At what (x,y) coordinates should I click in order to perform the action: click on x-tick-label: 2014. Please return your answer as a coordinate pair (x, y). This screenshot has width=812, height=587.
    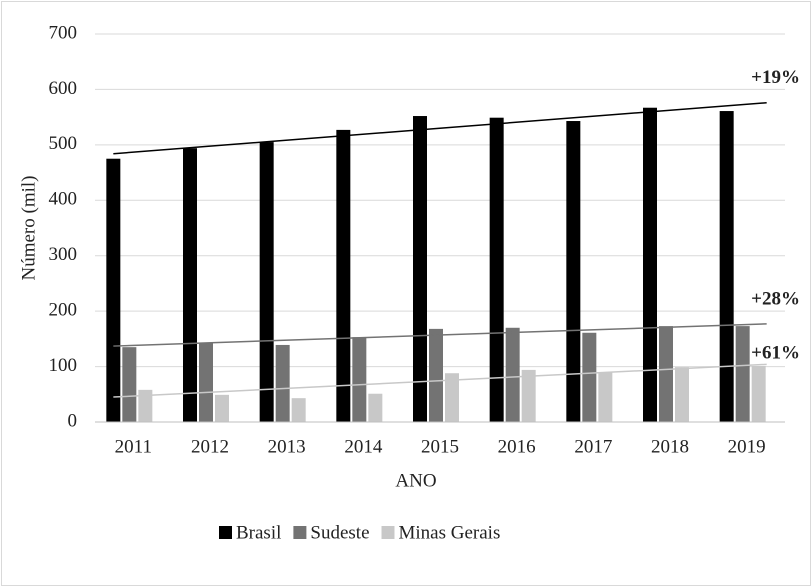
    Looking at the image, I should click on (363, 446).